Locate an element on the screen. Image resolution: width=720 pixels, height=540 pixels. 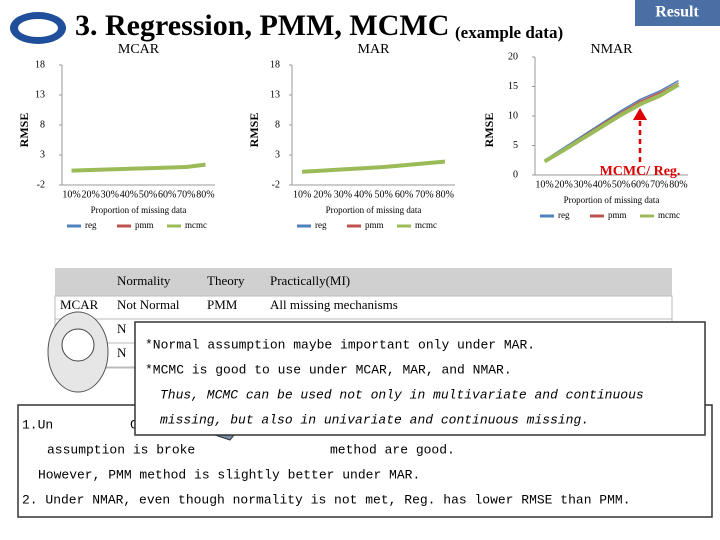
annotation: MCMC/ Reg. is located at coordinates (640, 171).